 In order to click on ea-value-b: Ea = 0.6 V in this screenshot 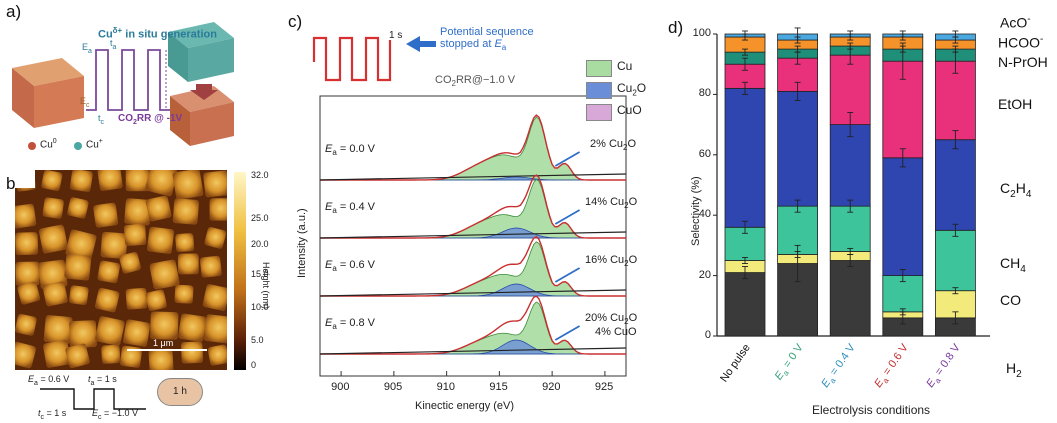, I will do `click(49, 380)`.